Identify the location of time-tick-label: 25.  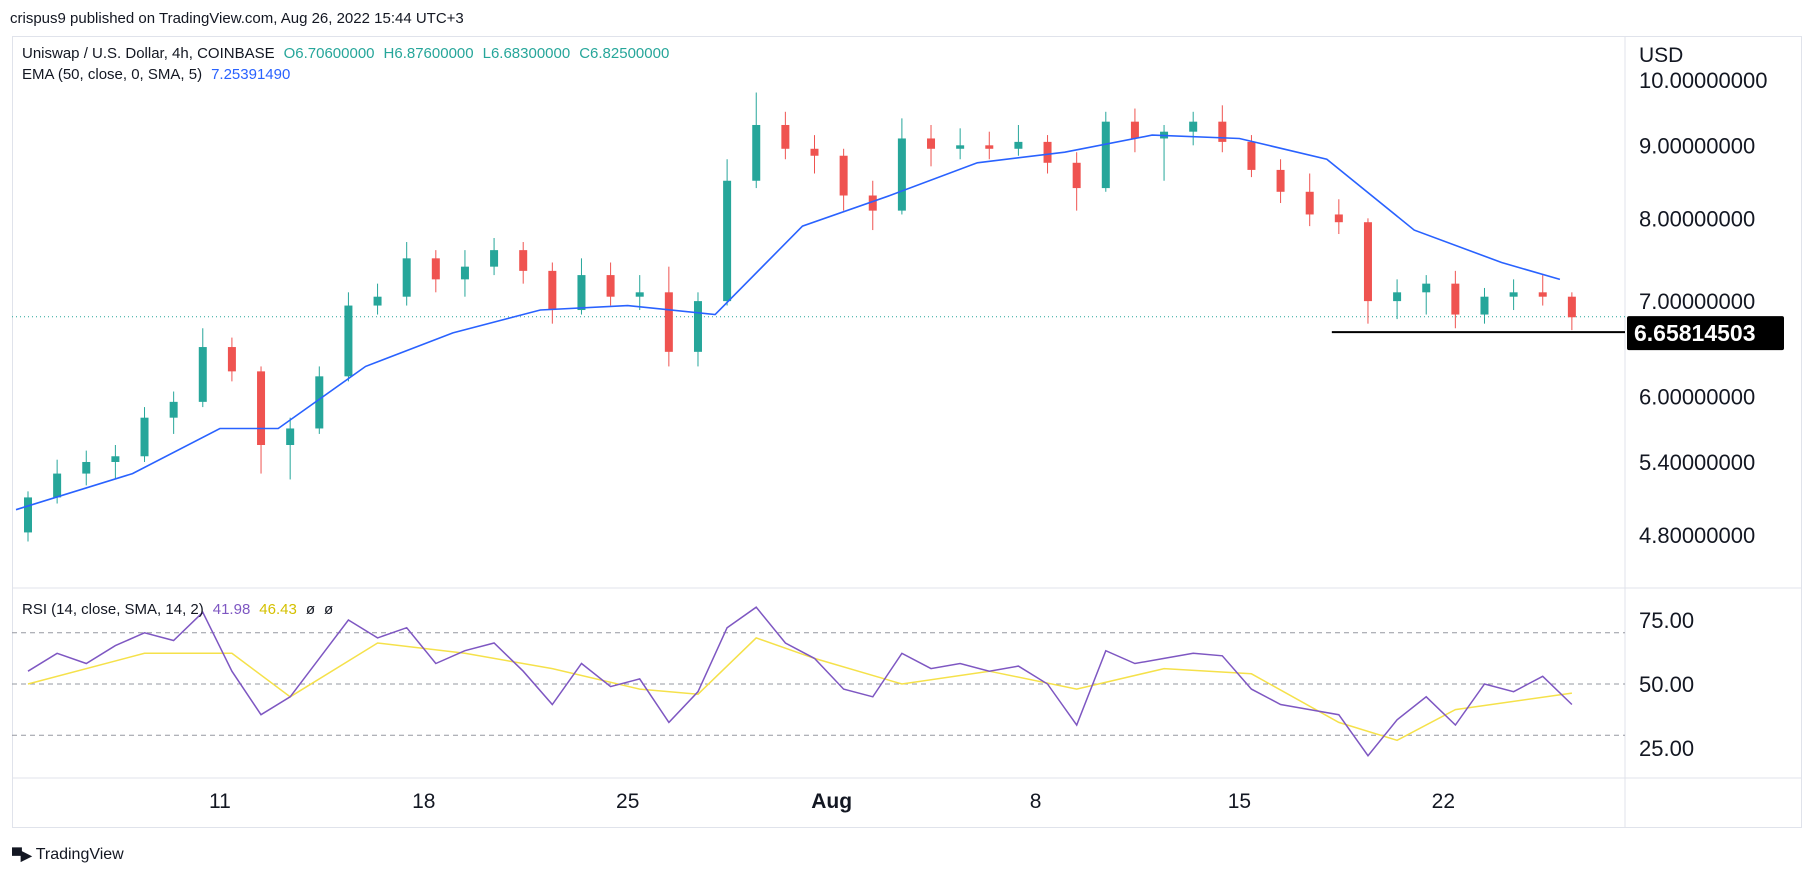
(627, 801).